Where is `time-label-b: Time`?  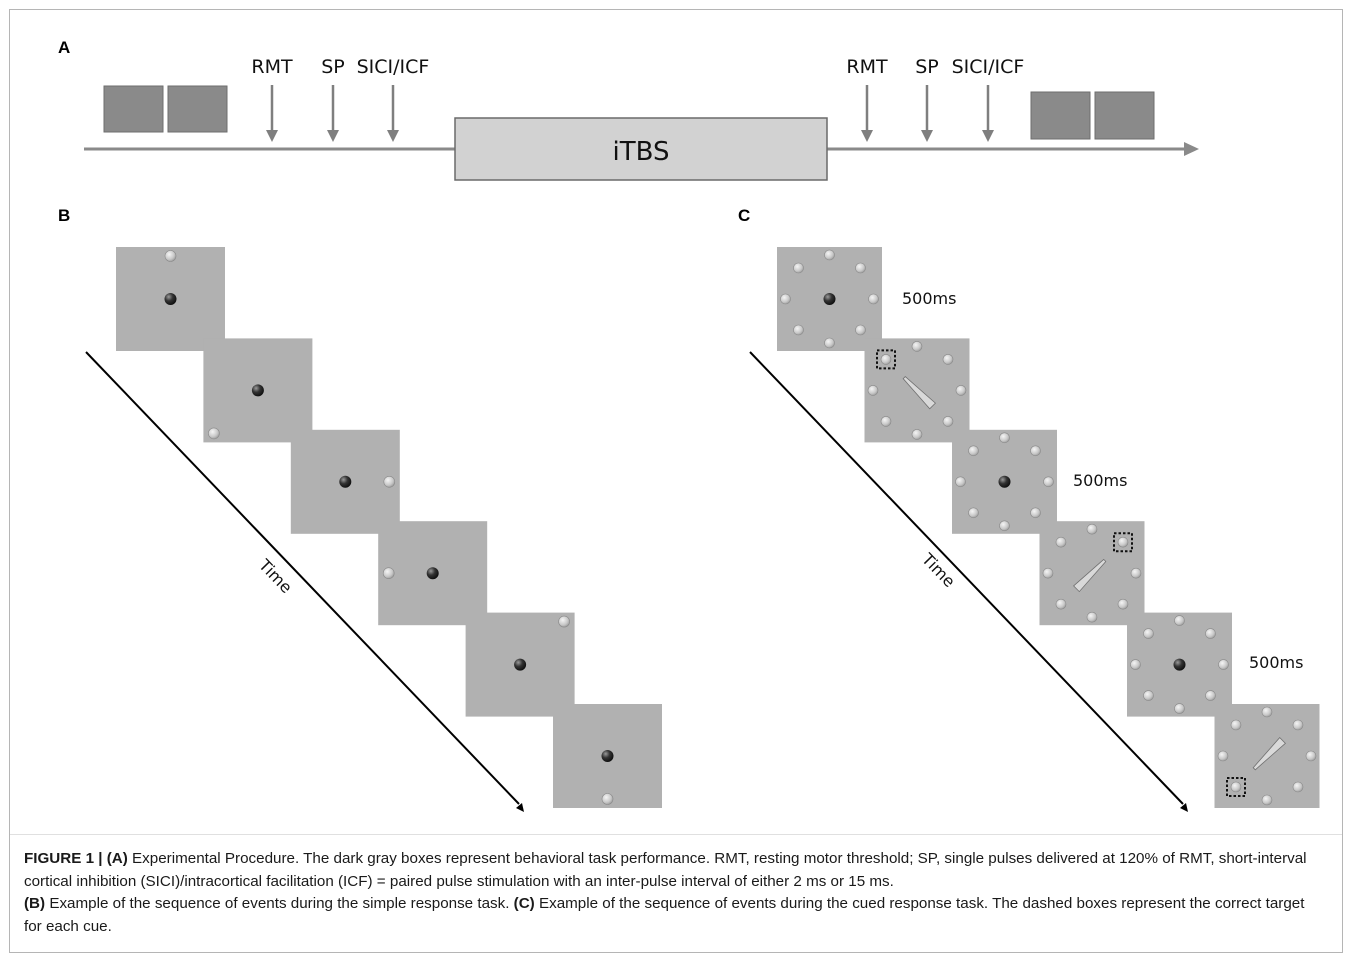
time-label-b: Time is located at coordinates (275, 576).